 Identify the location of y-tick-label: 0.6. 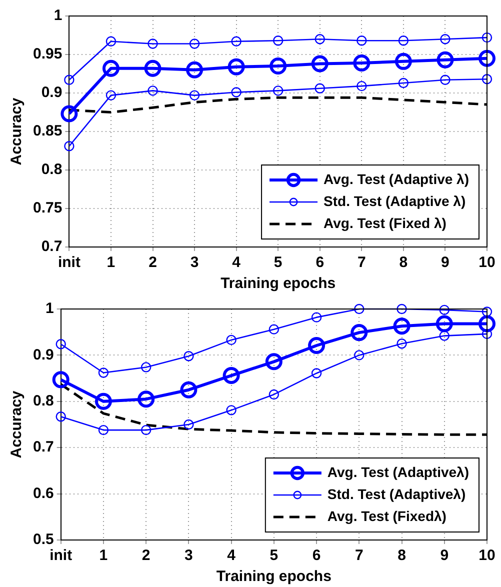
(43, 493).